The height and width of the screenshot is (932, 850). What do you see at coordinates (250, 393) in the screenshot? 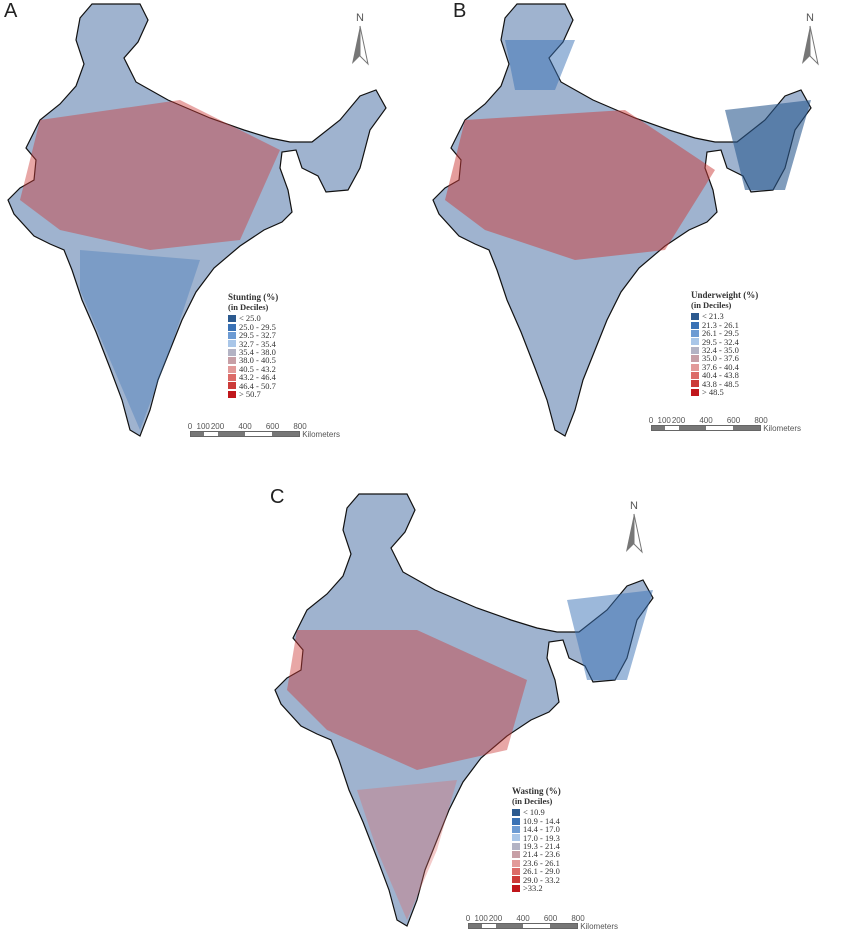
I see `legend-label: > 50.7` at bounding box center [250, 393].